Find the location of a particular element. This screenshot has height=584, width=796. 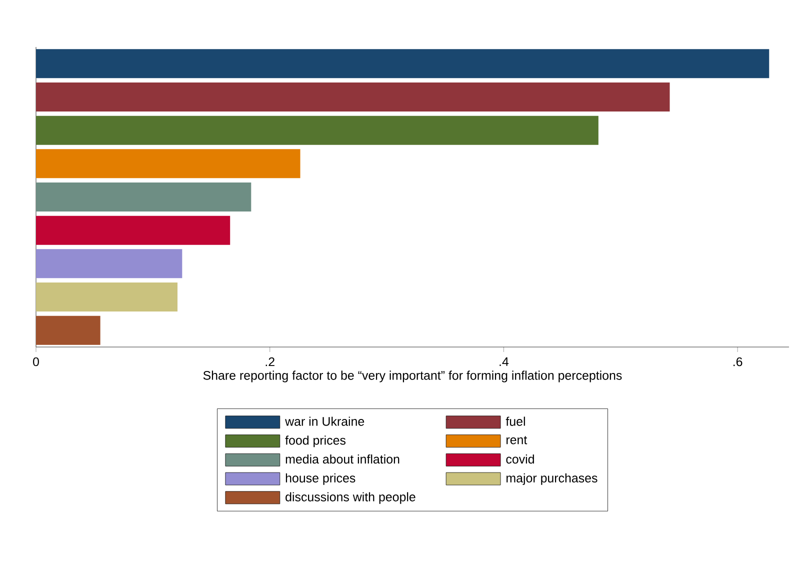

x-tick-label: 0 is located at coordinates (36, 361).